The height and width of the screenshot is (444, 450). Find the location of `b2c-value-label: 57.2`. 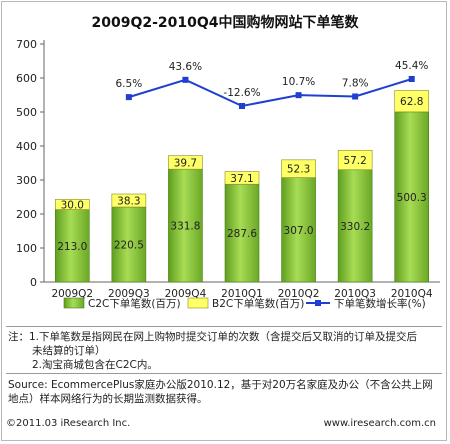

b2c-value-label: 57.2 is located at coordinates (354, 161).